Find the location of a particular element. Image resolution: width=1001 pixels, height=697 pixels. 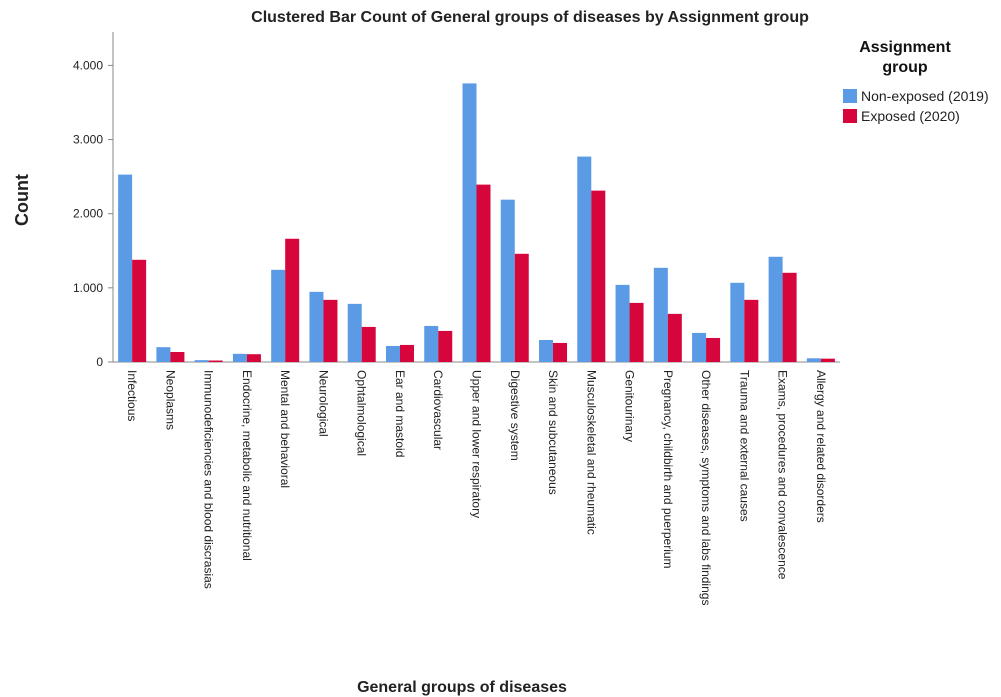

legend-title: Assignment group is located at coordinates (905, 57).